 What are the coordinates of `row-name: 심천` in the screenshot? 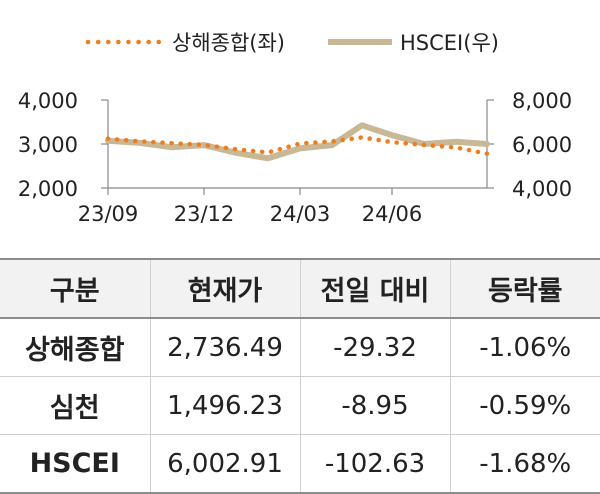 It's located at (75, 405).